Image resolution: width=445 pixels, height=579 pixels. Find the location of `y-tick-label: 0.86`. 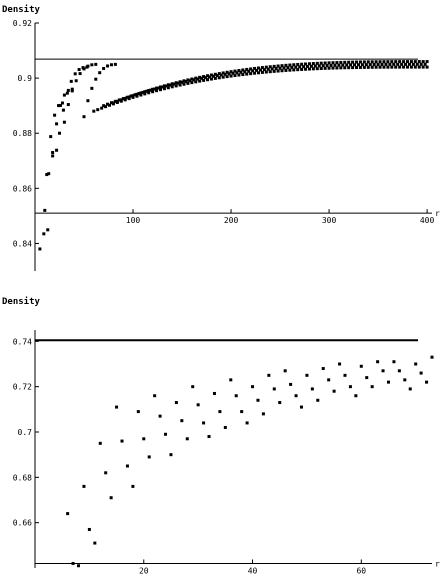

y-tick-label: 0.86 is located at coordinates (22, 188).